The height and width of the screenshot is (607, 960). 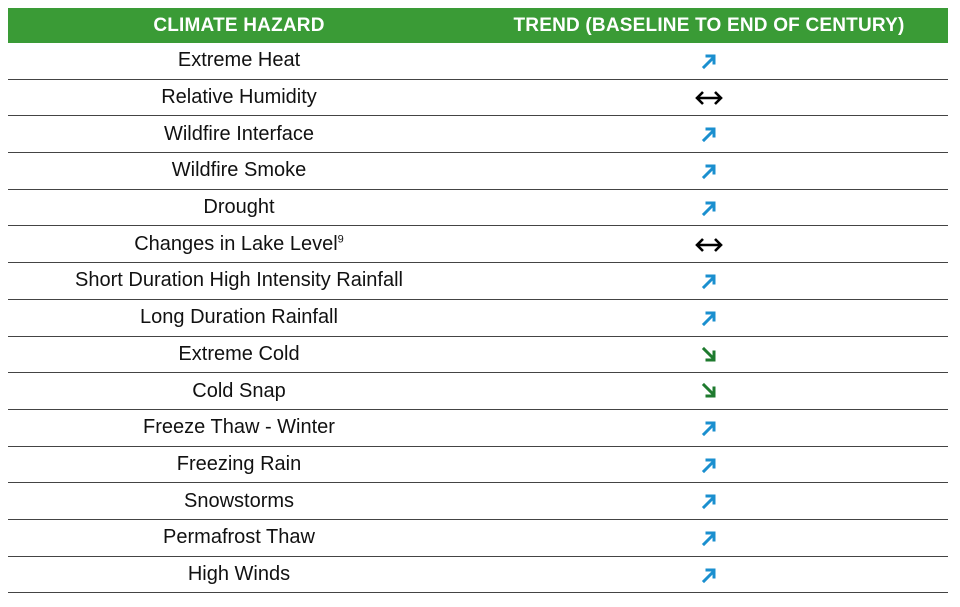 I want to click on hazard-cell: Snowstorms, so click(x=239, y=501).